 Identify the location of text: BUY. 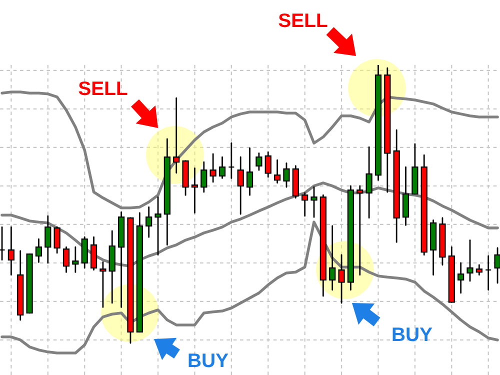
(208, 361).